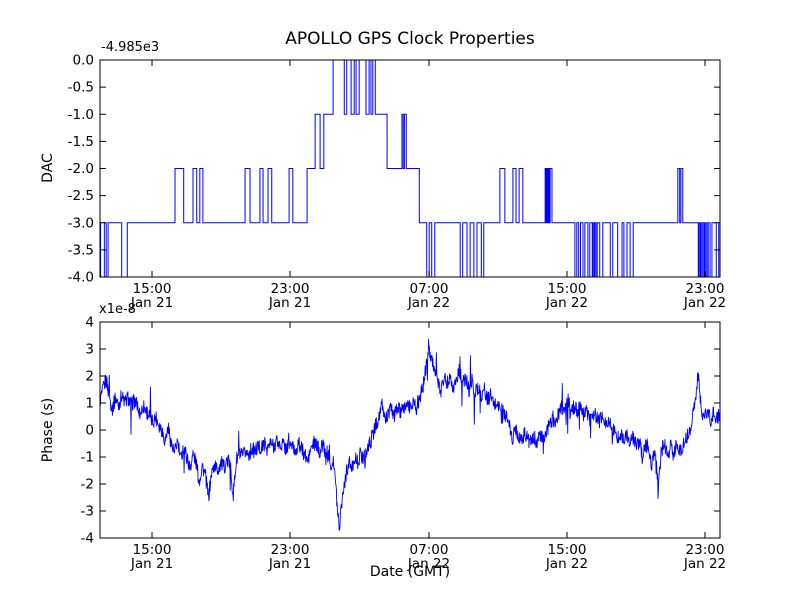 The height and width of the screenshot is (600, 800). Describe the element at coordinates (81, 278) in the screenshot. I see `y-tick-label: -4.0` at that location.